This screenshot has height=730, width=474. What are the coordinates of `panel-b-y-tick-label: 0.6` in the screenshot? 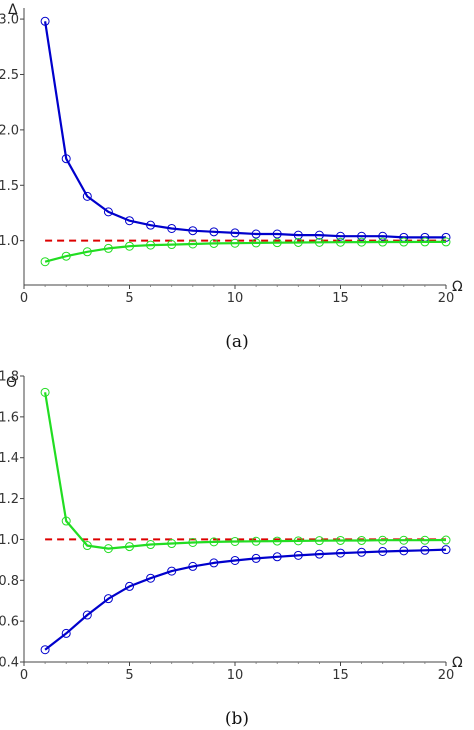 It's located at (9, 622).